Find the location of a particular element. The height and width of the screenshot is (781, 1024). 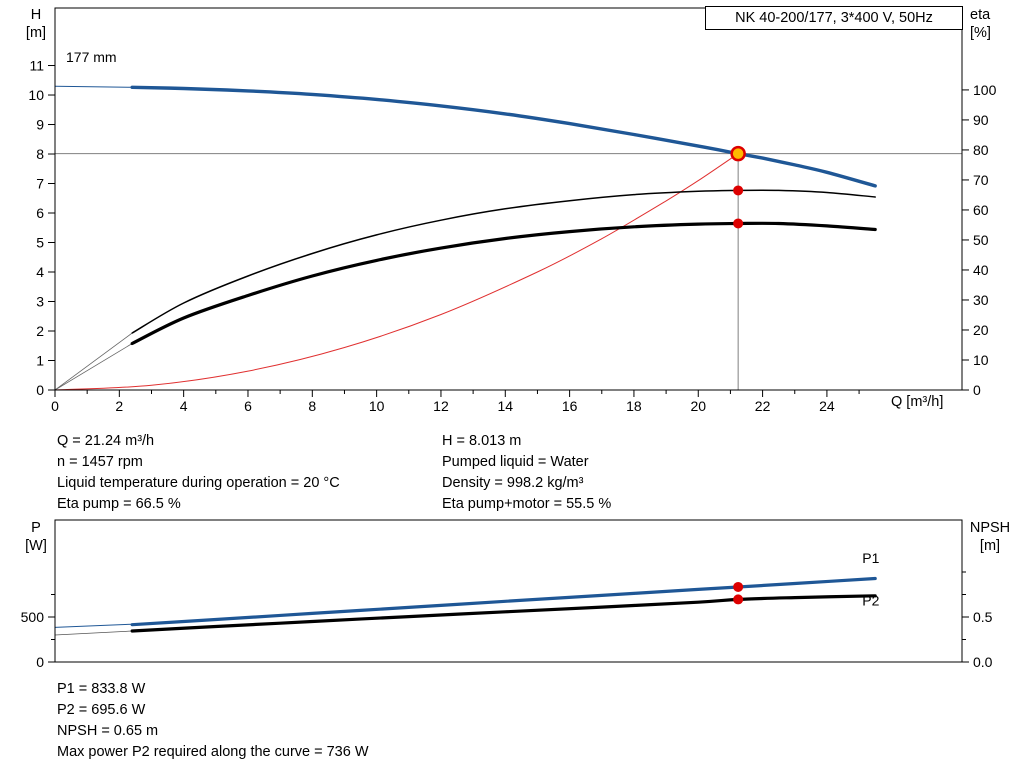

x-tick-label: 4 is located at coordinates (184, 406).